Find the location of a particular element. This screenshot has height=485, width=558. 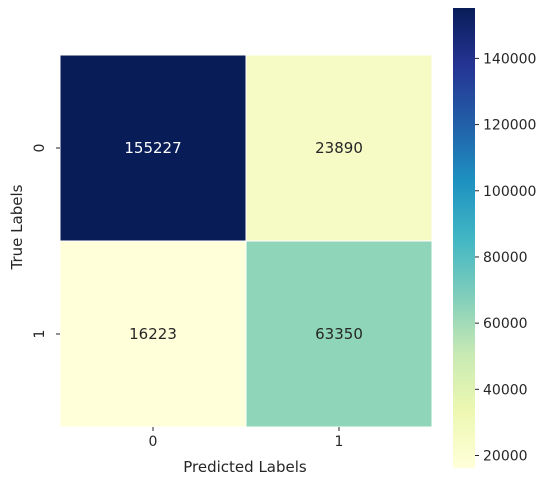

colorbar-tick-label: 40000 is located at coordinates (505, 390).